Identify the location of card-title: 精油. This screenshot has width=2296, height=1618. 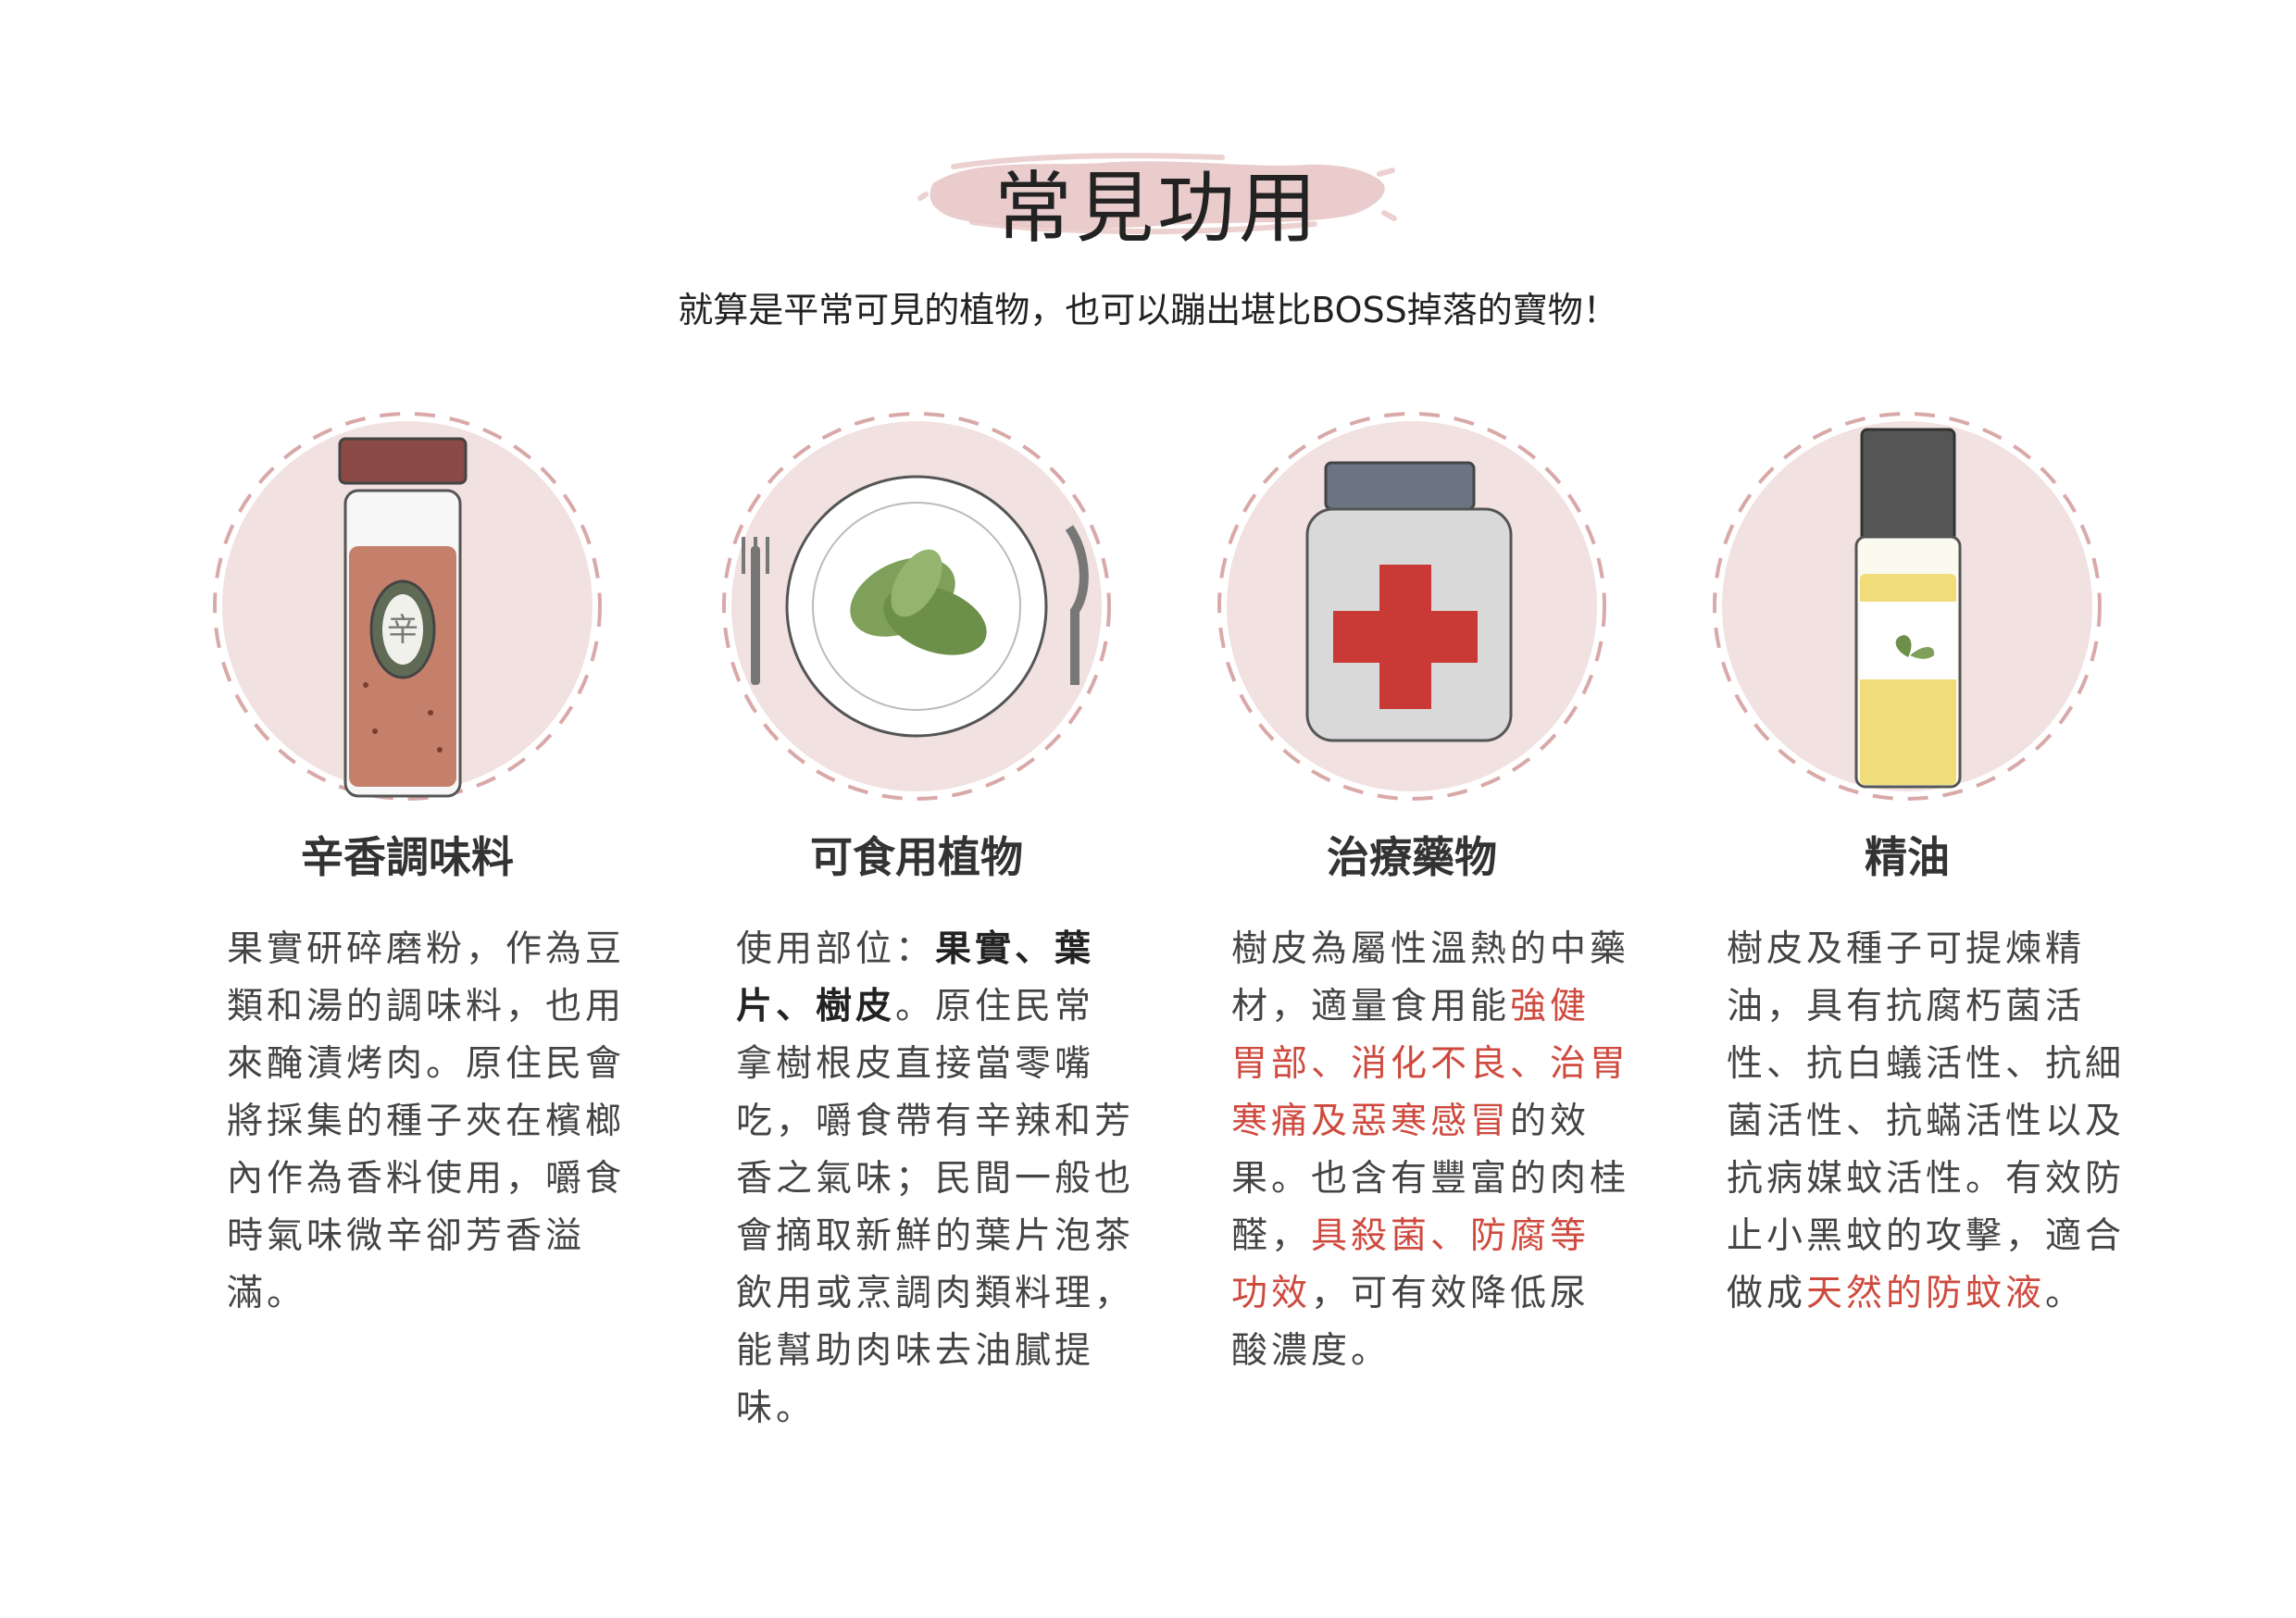
(1907, 857).